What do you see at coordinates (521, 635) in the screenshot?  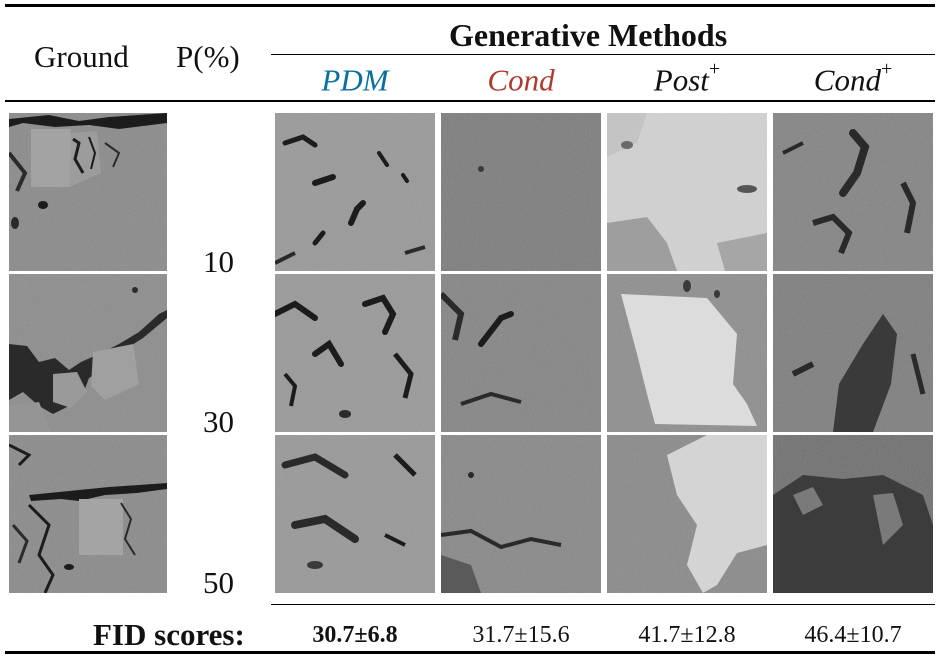 I see `fid-value-cond: 31.7±15.6` at bounding box center [521, 635].